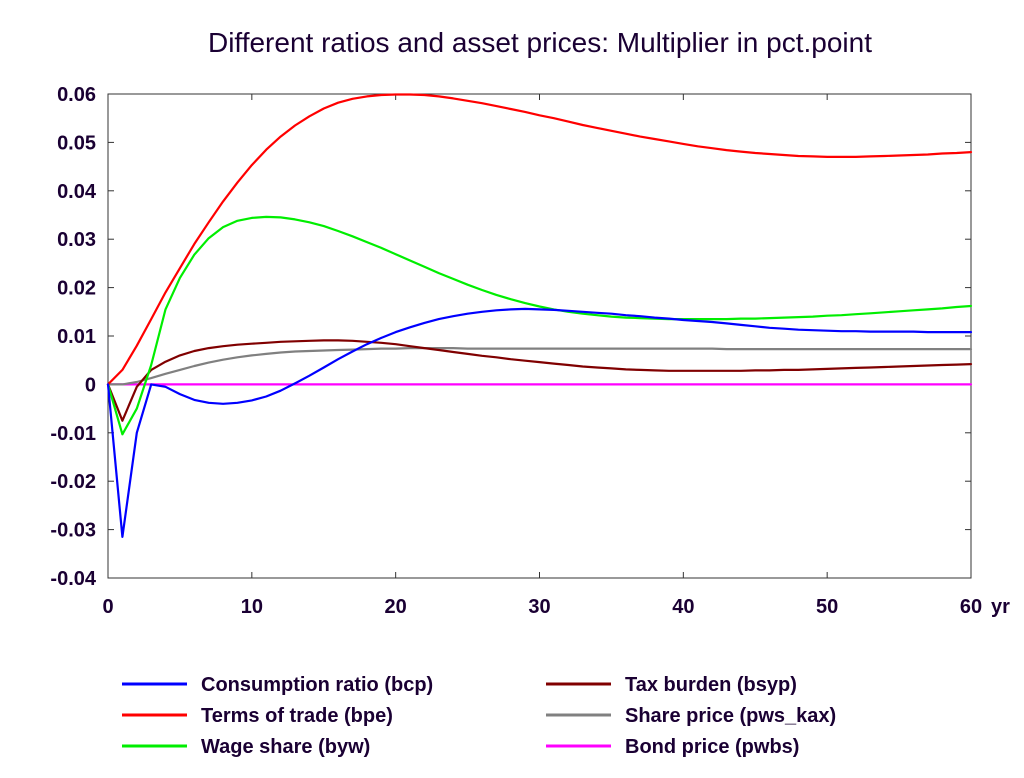 The width and height of the screenshot is (1024, 778). What do you see at coordinates (73, 482) in the screenshot?
I see `y-tick-label: -0.02` at bounding box center [73, 482].